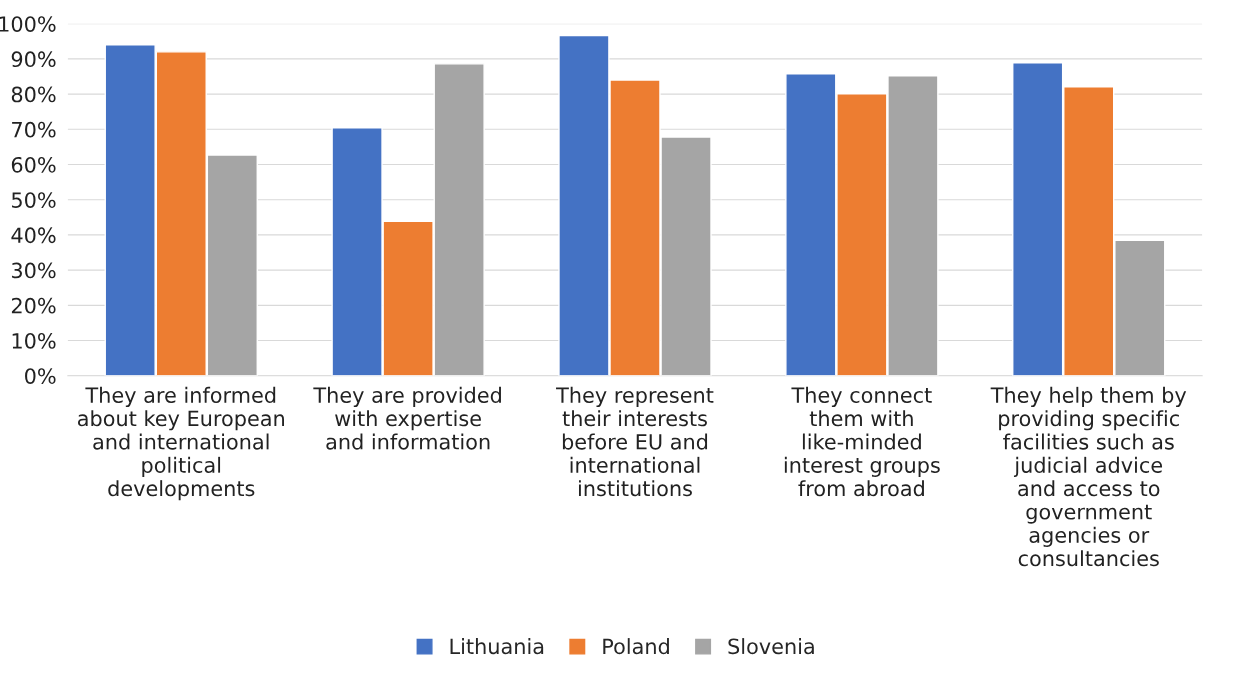 This screenshot has height=677, width=1233. What do you see at coordinates (636, 646) in the screenshot?
I see `legend-label: Poland` at bounding box center [636, 646].